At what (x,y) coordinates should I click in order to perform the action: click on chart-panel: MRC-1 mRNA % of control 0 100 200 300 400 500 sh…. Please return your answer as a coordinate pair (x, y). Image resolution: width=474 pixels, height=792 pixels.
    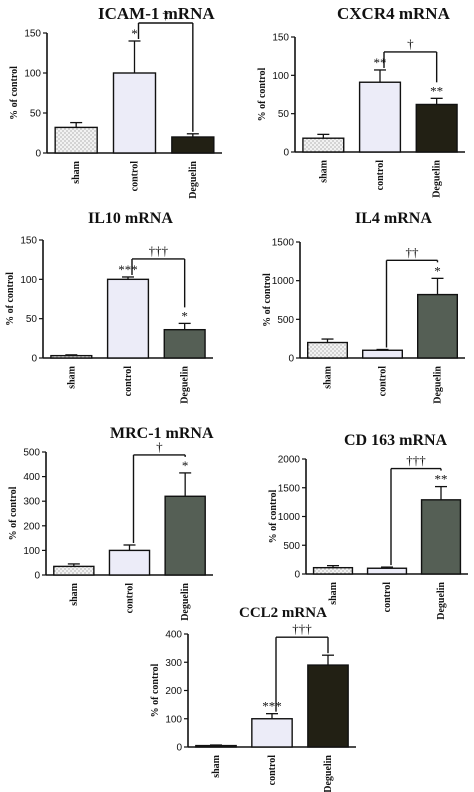
    Looking at the image, I should click on (111, 523).